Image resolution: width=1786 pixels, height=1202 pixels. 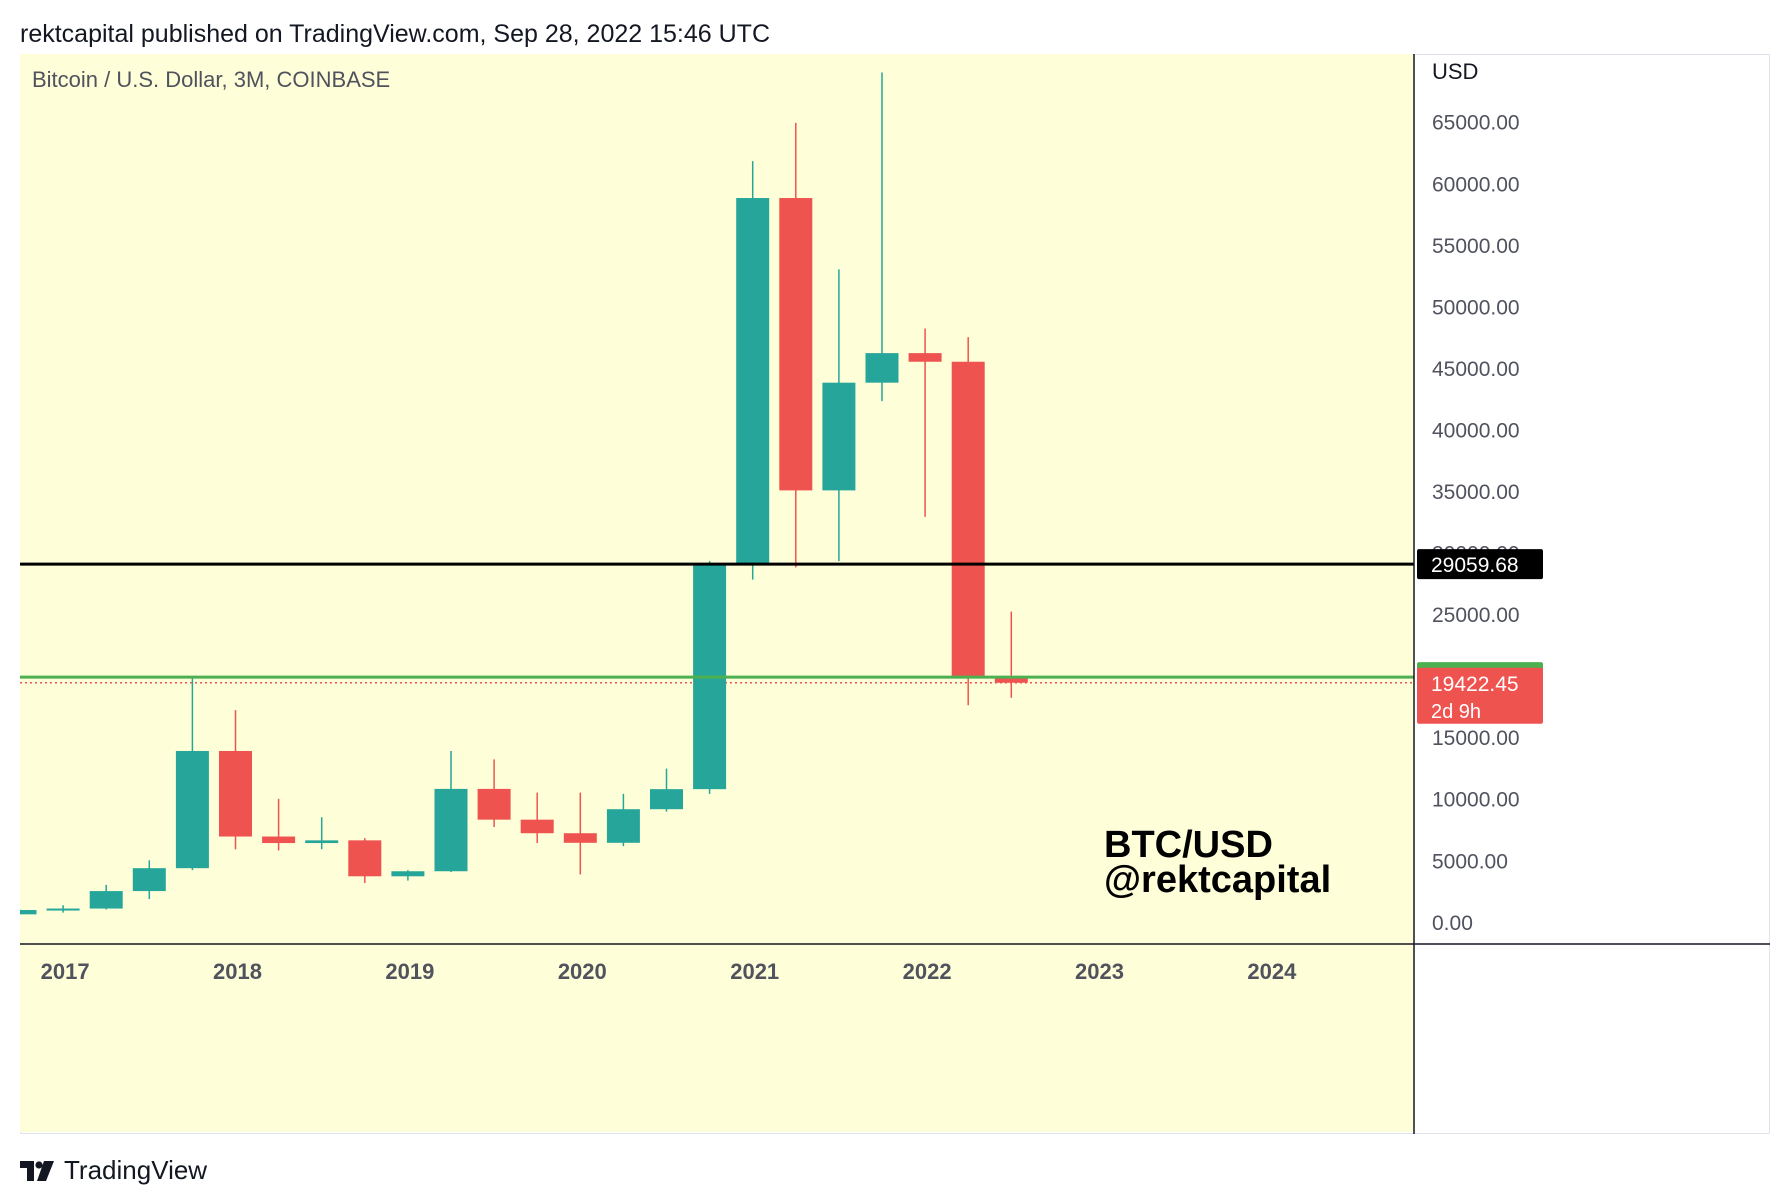 I want to click on y-tick-label: 0.00, so click(x=1452, y=923).